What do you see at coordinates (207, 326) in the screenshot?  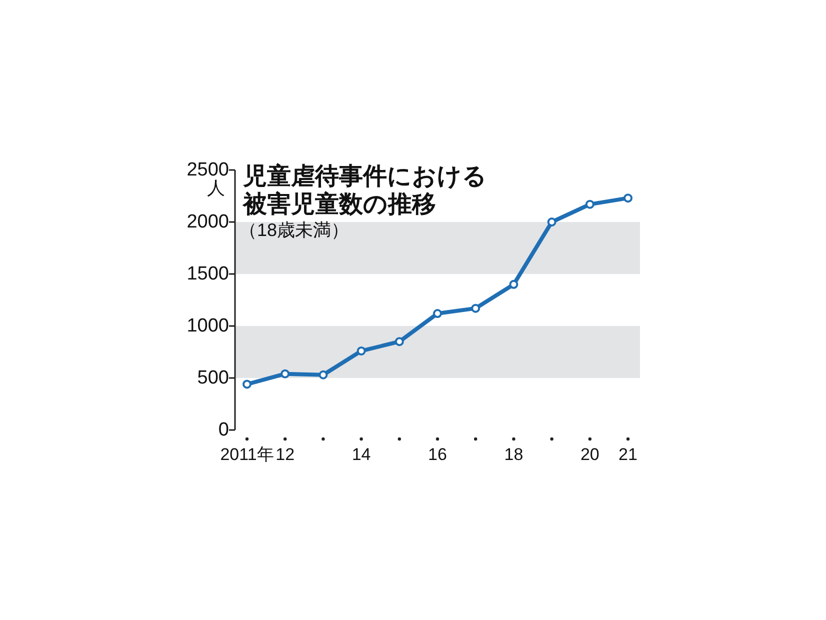 I see `y-tick-label: 1000` at bounding box center [207, 326].